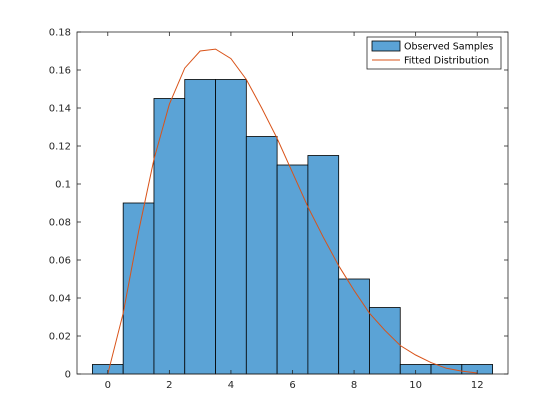  I want to click on x-tick-label: 8, so click(354, 385).